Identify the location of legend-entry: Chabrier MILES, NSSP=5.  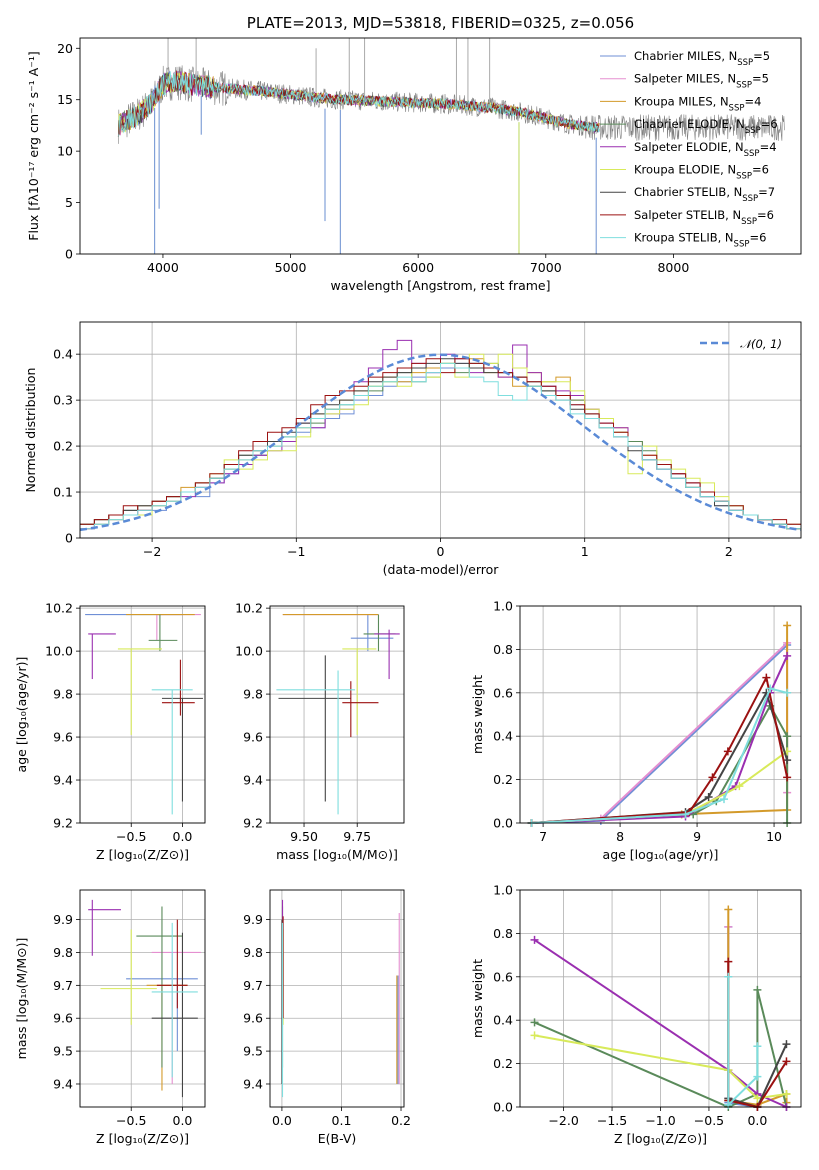
(702, 58).